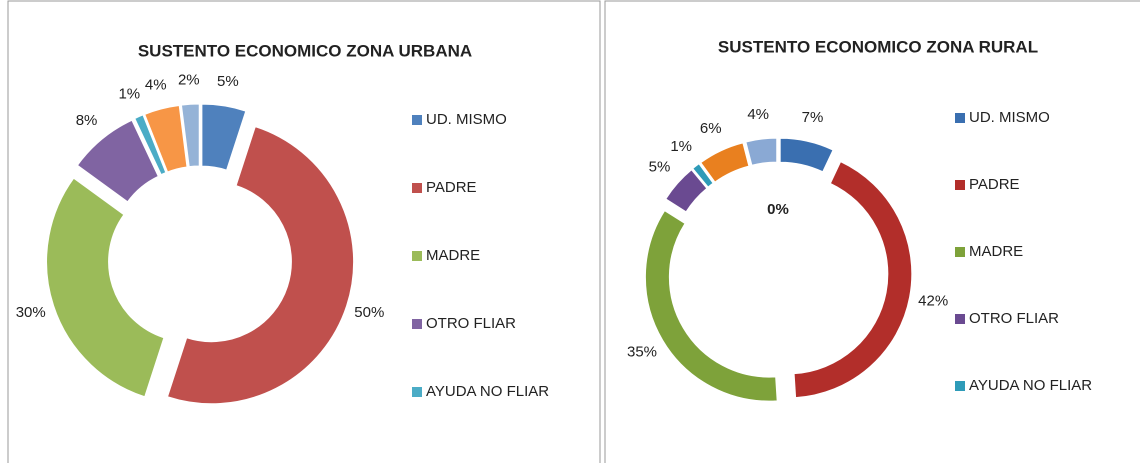 This screenshot has width=1140, height=468. I want to click on data-label: 7%, so click(813, 117).